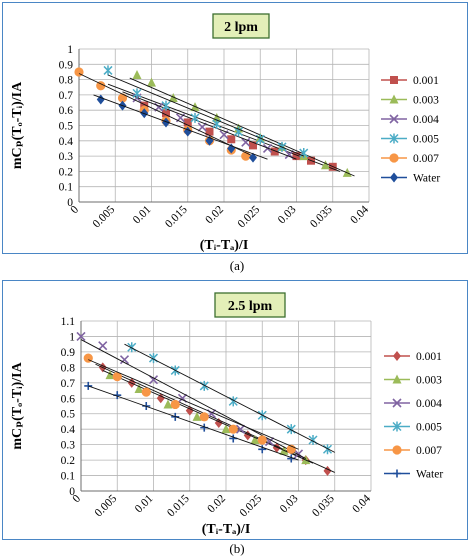 The image size is (474, 560). What do you see at coordinates (429, 404) in the screenshot?
I see `chart-b-legend-label: 0.004` at bounding box center [429, 404].